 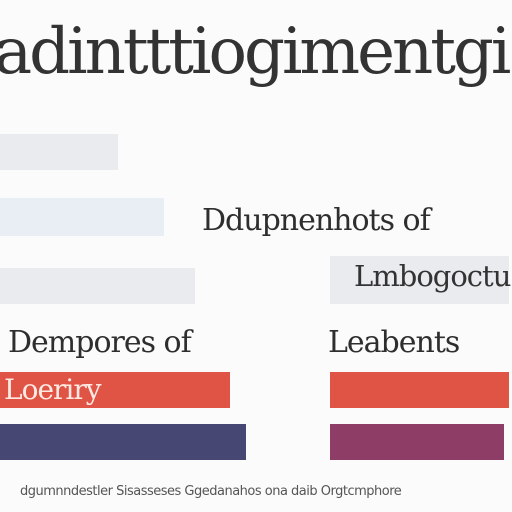 What do you see at coordinates (100, 342) in the screenshot?
I see `label-dempores: Dempores of` at bounding box center [100, 342].